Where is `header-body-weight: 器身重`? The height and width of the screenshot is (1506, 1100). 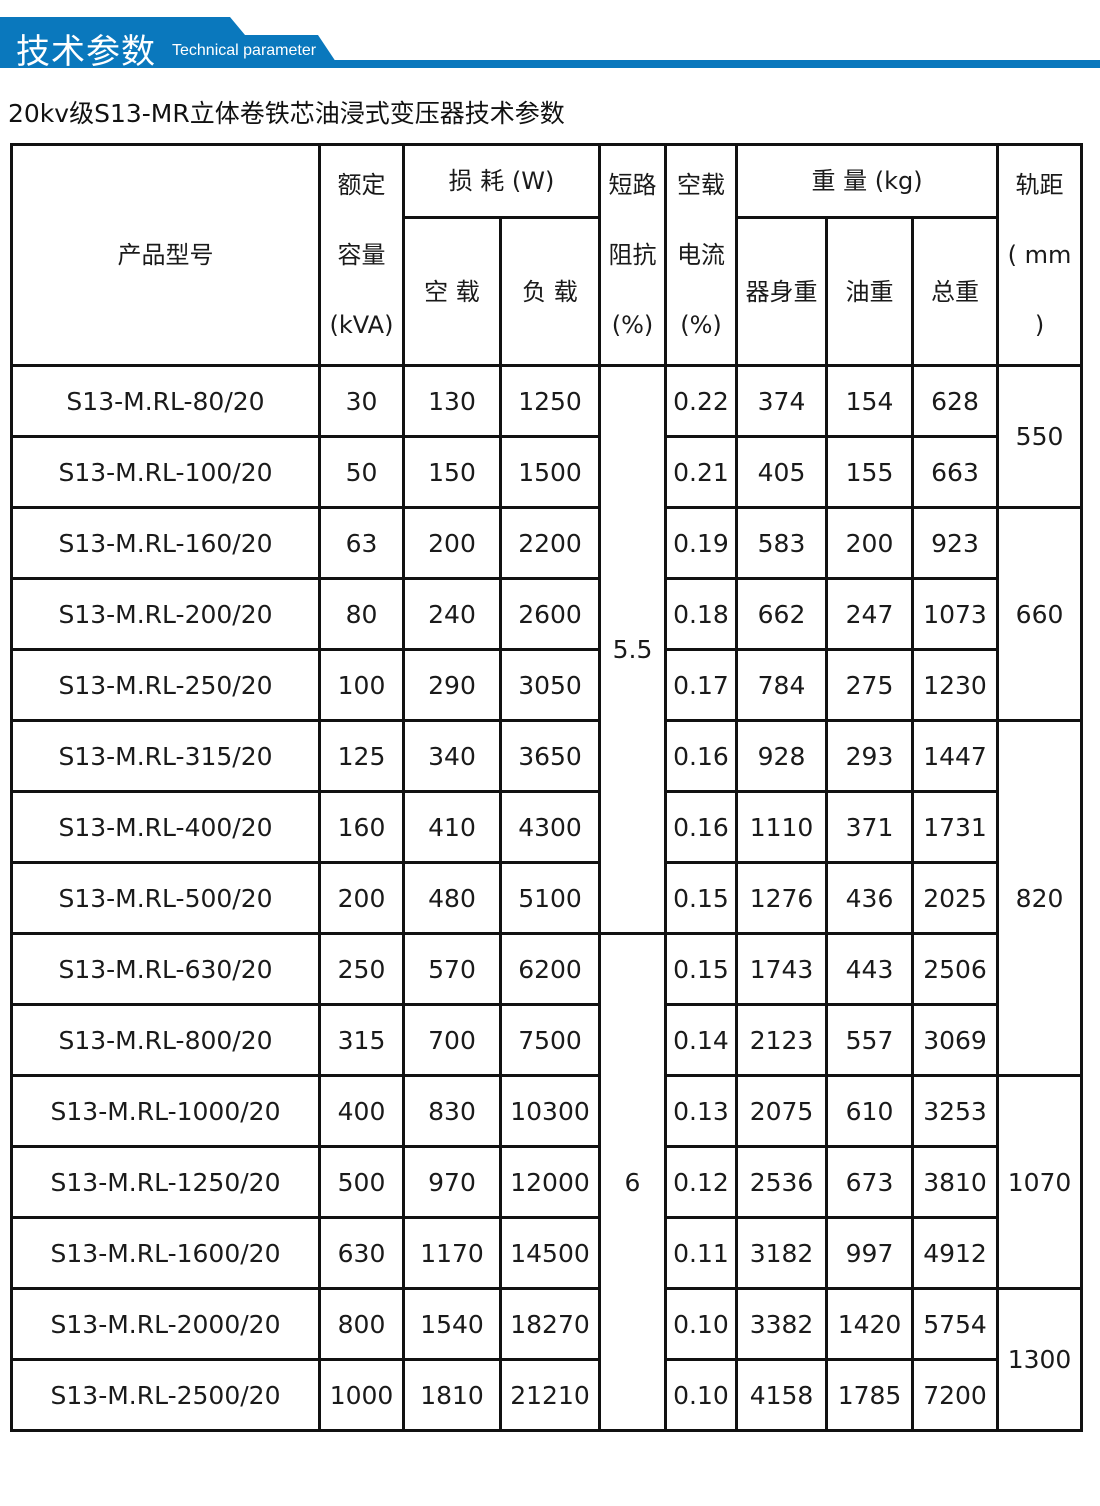 header-body-weight: 器身重 is located at coordinates (781, 291).